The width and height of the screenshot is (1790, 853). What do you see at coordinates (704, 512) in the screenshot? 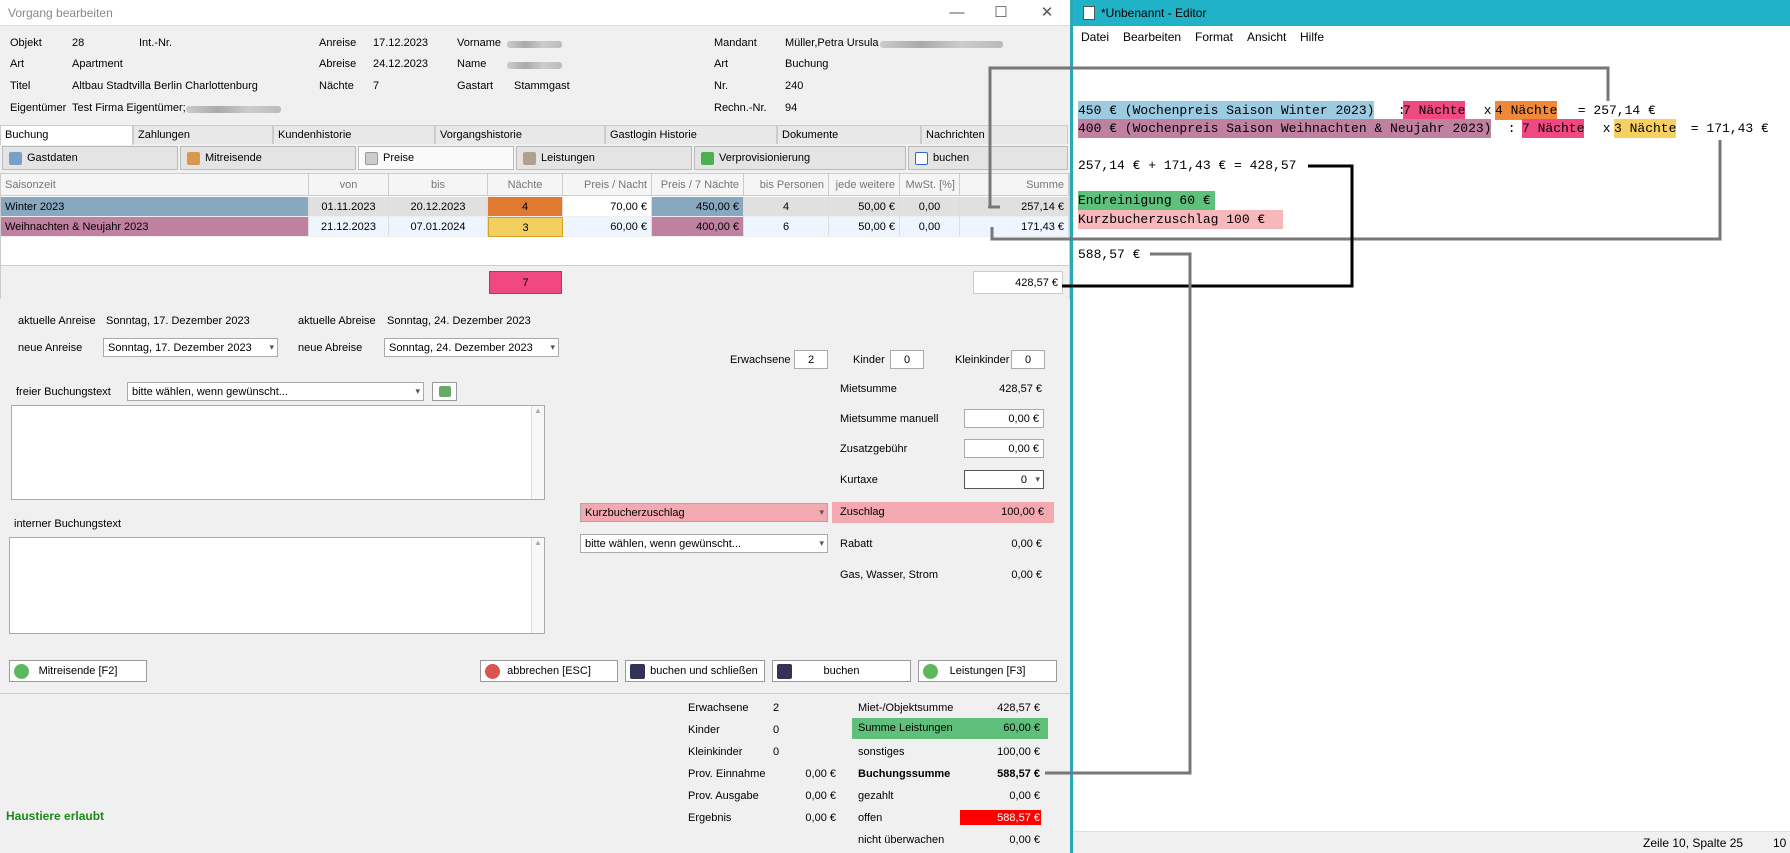
I see `zuschlag-select: Kurzbucherzuschlag` at bounding box center [704, 512].